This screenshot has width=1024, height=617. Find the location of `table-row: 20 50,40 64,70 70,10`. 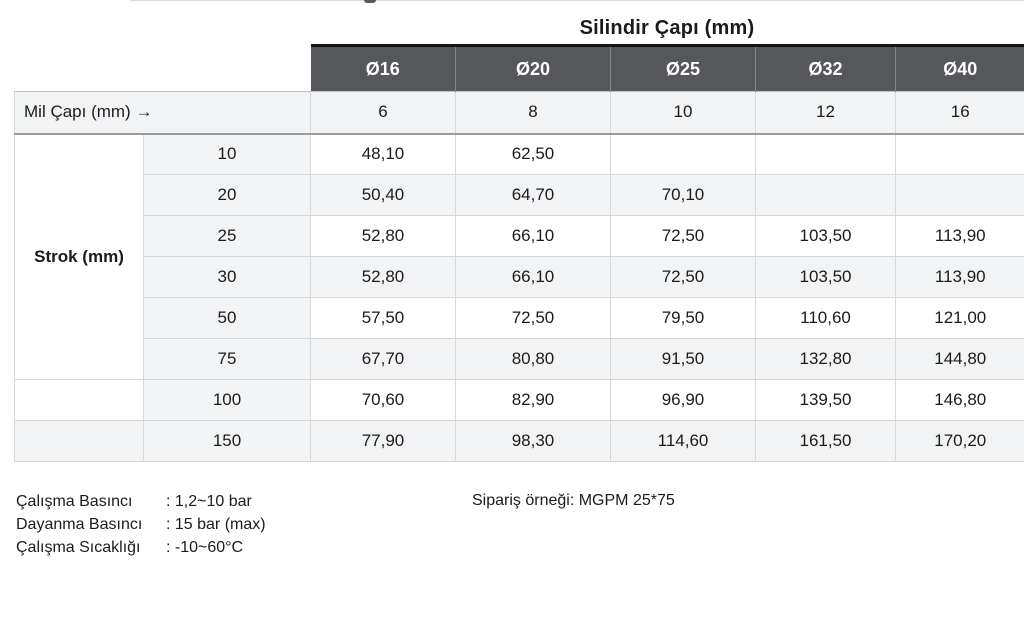

table-row: 20 50,40 64,70 70,10 is located at coordinates (519, 195).